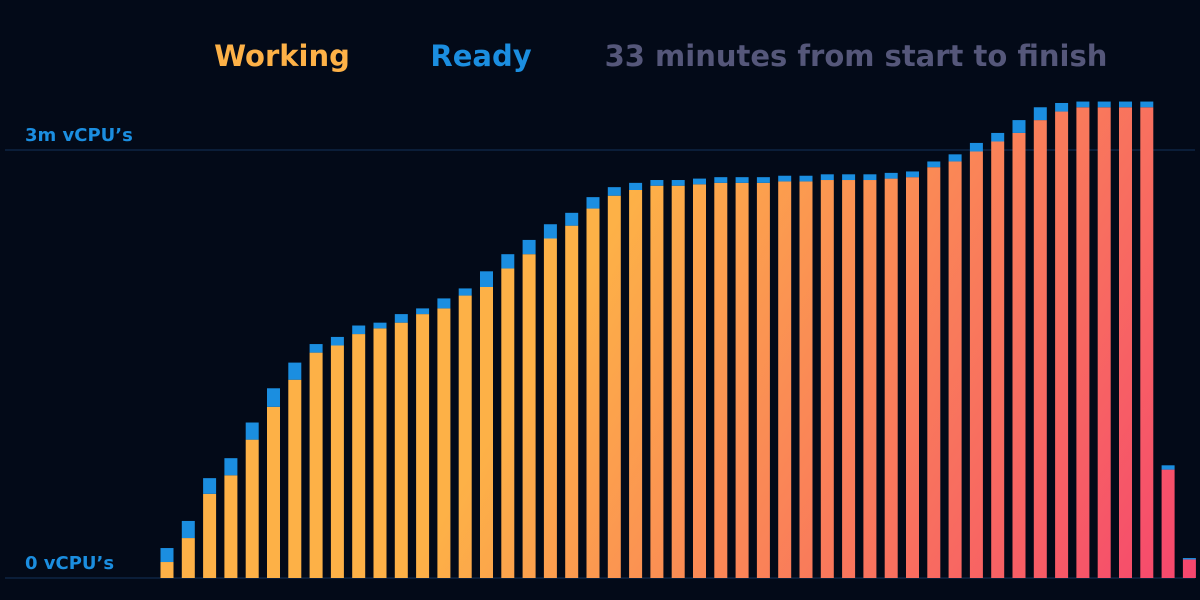 The image size is (1200, 600). What do you see at coordinates (480, 56) in the screenshot?
I see `legend-entry: Ready` at bounding box center [480, 56].